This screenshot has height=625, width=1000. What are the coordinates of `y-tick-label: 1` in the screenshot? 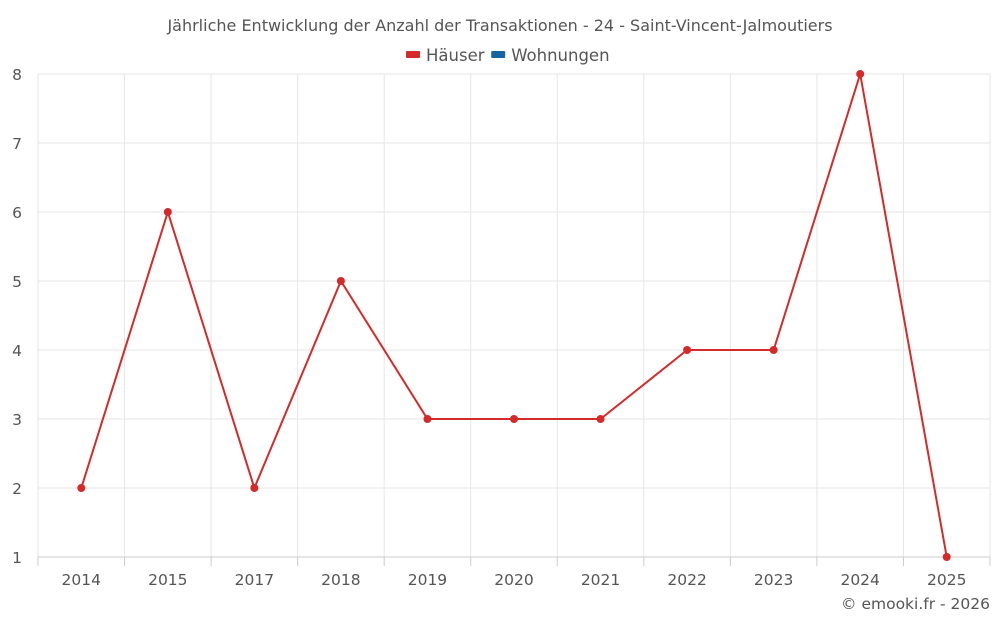 It's located at (17, 558).